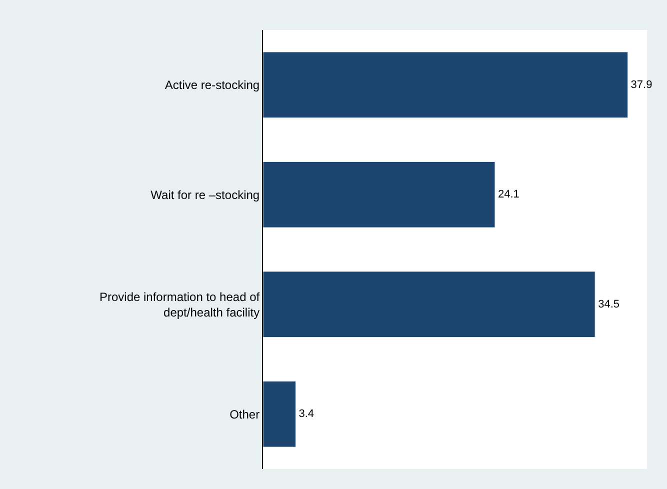 This screenshot has height=489, width=667. Describe the element at coordinates (179, 305) in the screenshot. I see `y-tick-label: Provide information to head of dept/health facility` at that location.